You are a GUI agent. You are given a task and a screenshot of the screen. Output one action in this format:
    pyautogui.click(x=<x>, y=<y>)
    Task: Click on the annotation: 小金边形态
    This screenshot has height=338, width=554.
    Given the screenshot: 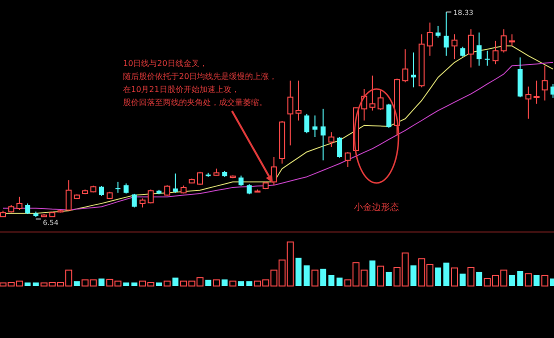 What is the action you would take?
    pyautogui.click(x=377, y=207)
    